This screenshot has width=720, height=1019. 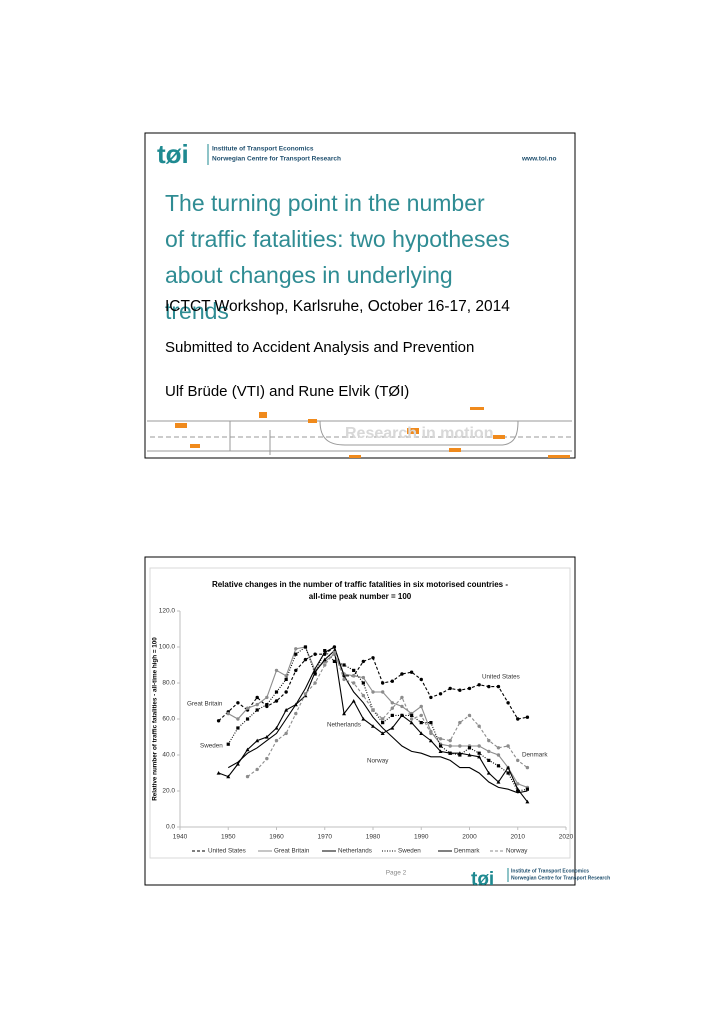 I want to click on series-label: Sweden, so click(x=211, y=746).